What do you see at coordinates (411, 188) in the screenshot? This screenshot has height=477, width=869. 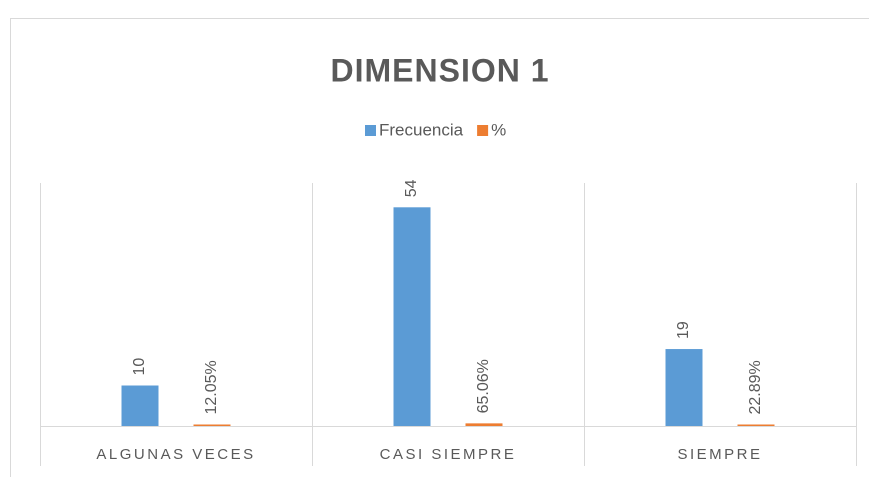 I see `data-label: 54` at bounding box center [411, 188].